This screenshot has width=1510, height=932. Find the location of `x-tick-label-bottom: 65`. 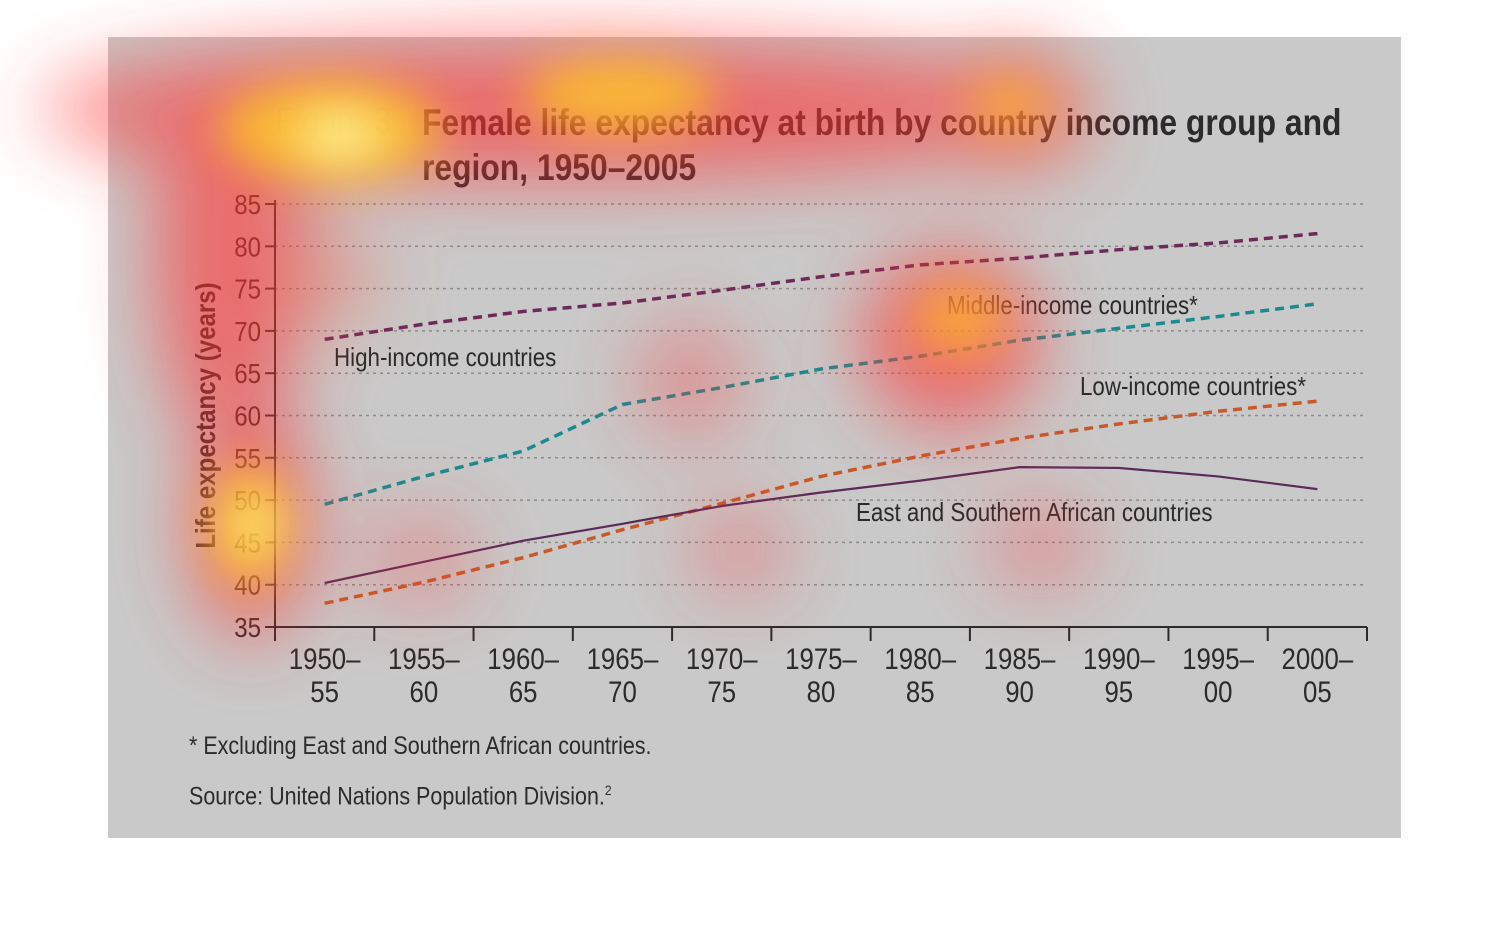

x-tick-label-bottom: 65 is located at coordinates (523, 691).